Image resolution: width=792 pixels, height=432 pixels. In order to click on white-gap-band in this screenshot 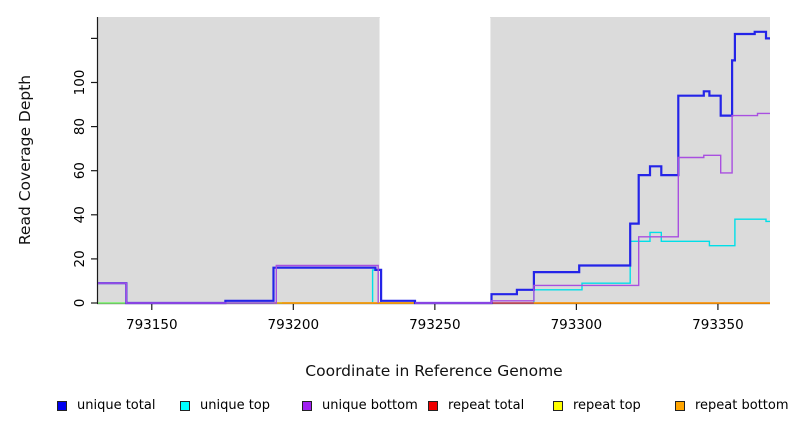, I will do `click(435, 159)`.